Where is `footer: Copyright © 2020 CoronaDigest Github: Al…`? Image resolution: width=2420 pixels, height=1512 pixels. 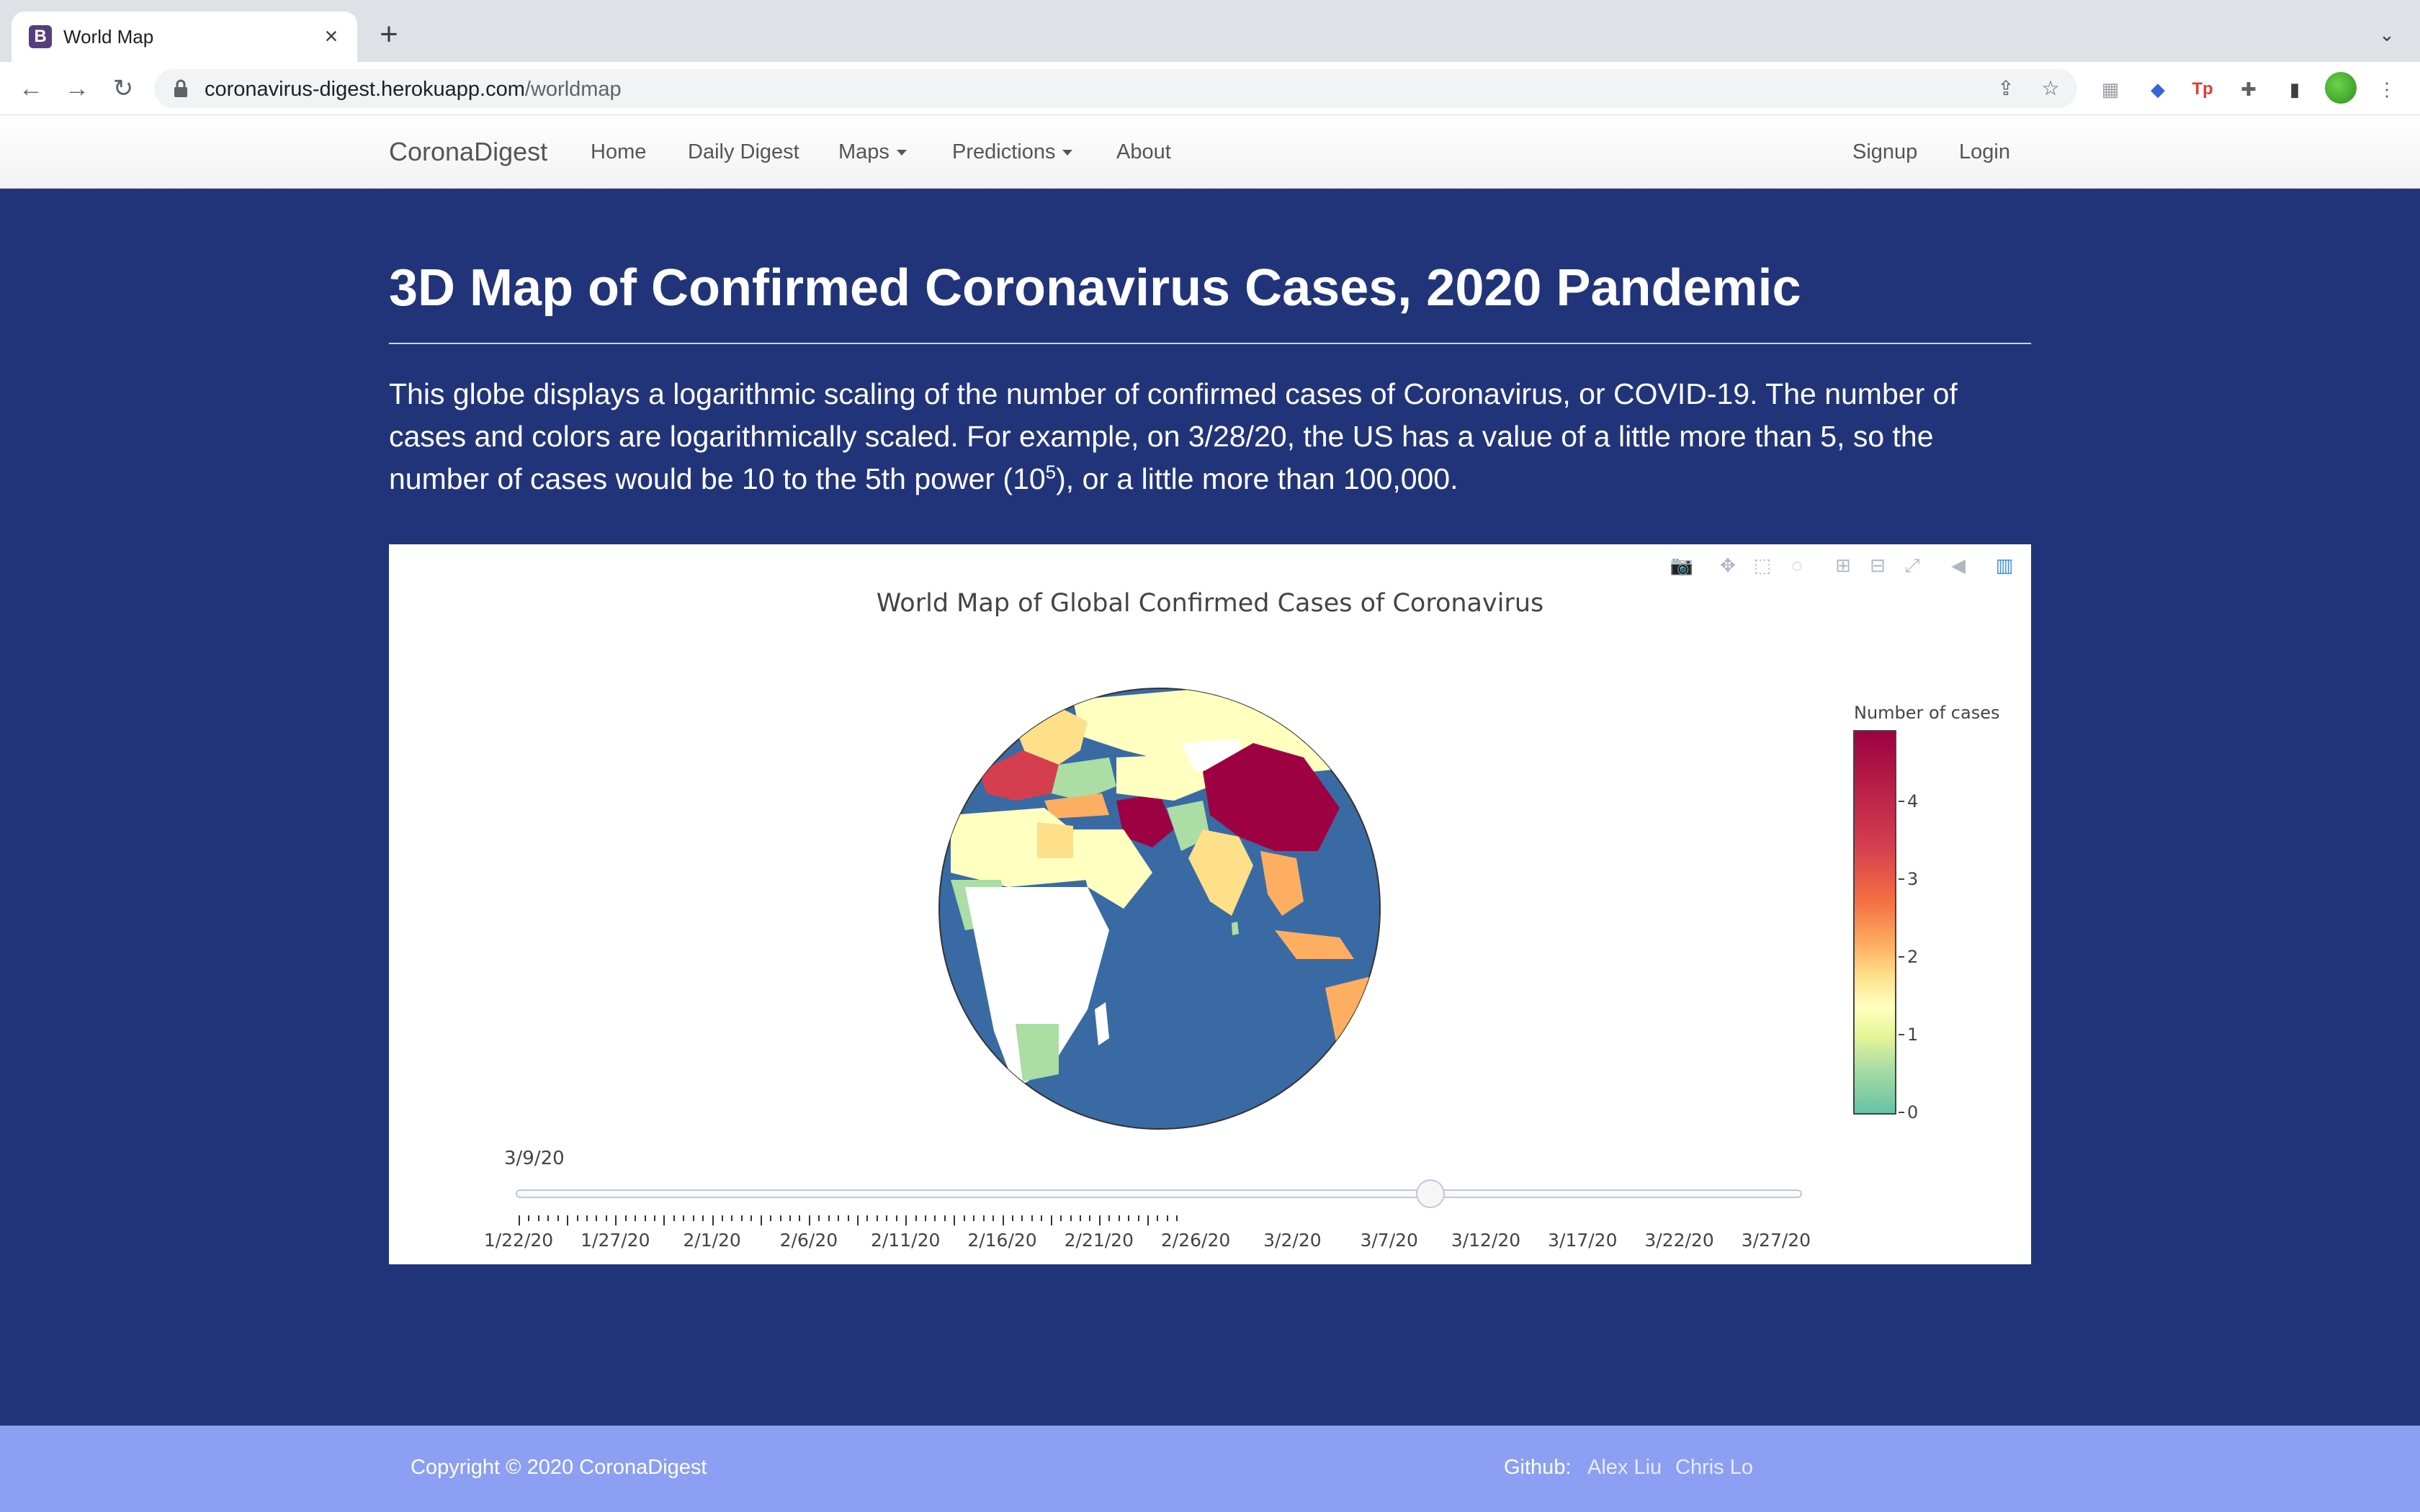 footer: Copyright © 2020 CoronaDigest Github: Al… is located at coordinates (1210, 1469).